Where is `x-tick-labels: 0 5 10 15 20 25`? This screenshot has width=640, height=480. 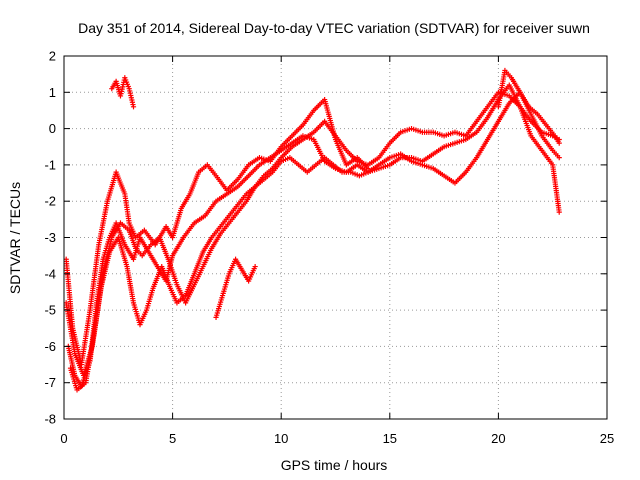
x-tick-labels: 0 5 10 15 20 25 is located at coordinates (337, 438).